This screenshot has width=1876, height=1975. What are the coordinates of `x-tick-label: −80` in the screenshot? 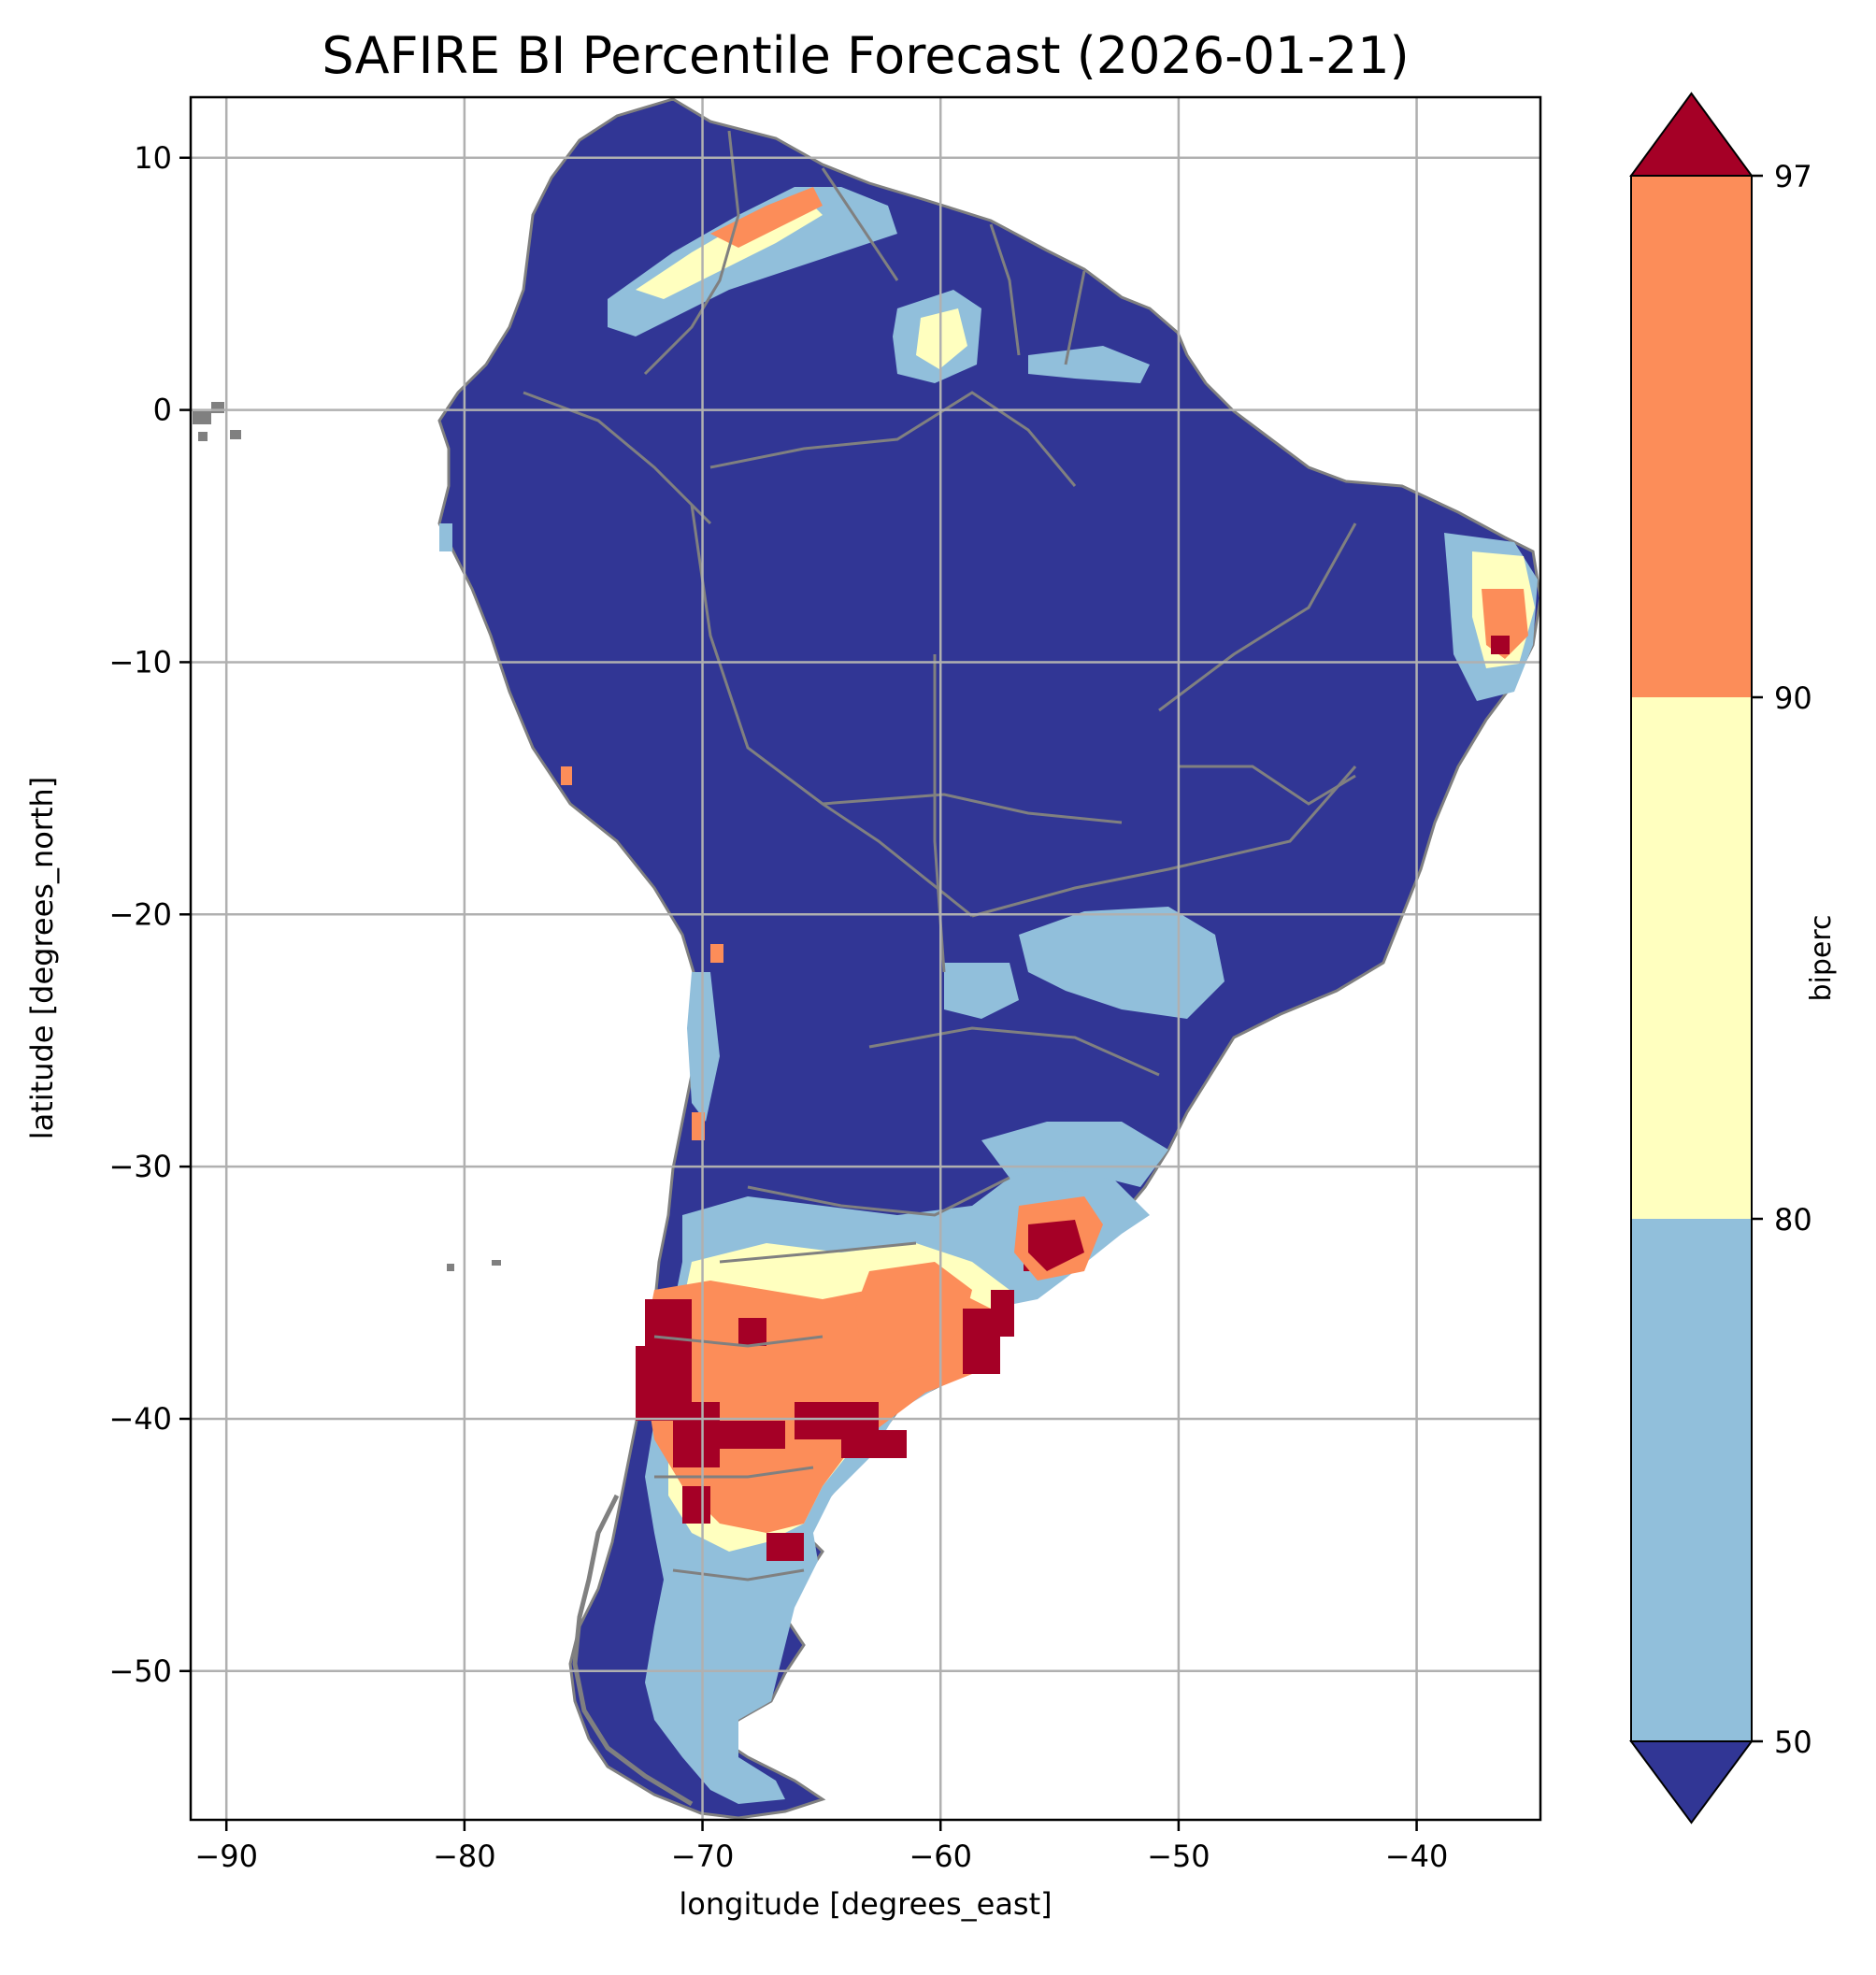 It's located at (464, 1857).